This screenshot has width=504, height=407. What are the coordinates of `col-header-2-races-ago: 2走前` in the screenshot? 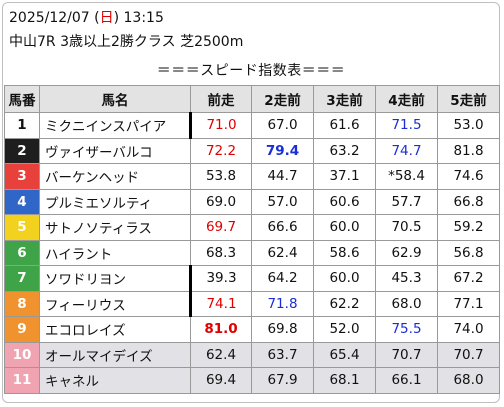 It's located at (282, 99).